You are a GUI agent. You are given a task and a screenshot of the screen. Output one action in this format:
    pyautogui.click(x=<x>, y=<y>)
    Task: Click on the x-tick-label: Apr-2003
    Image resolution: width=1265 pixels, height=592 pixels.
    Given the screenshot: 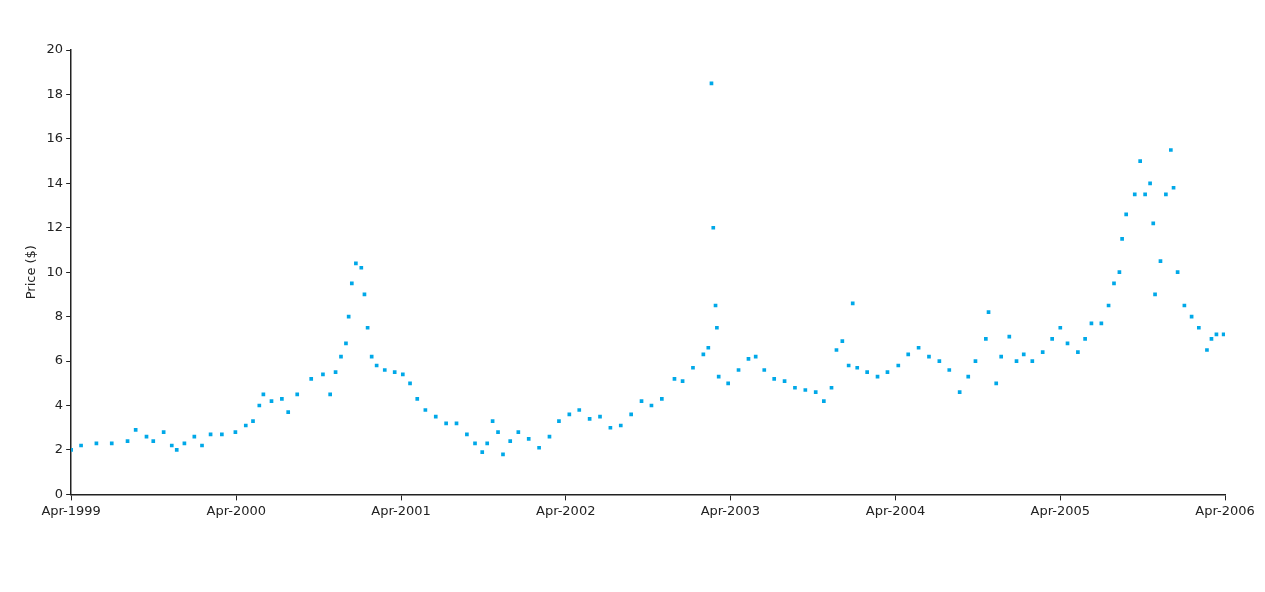 What is the action you would take?
    pyautogui.click(x=730, y=510)
    